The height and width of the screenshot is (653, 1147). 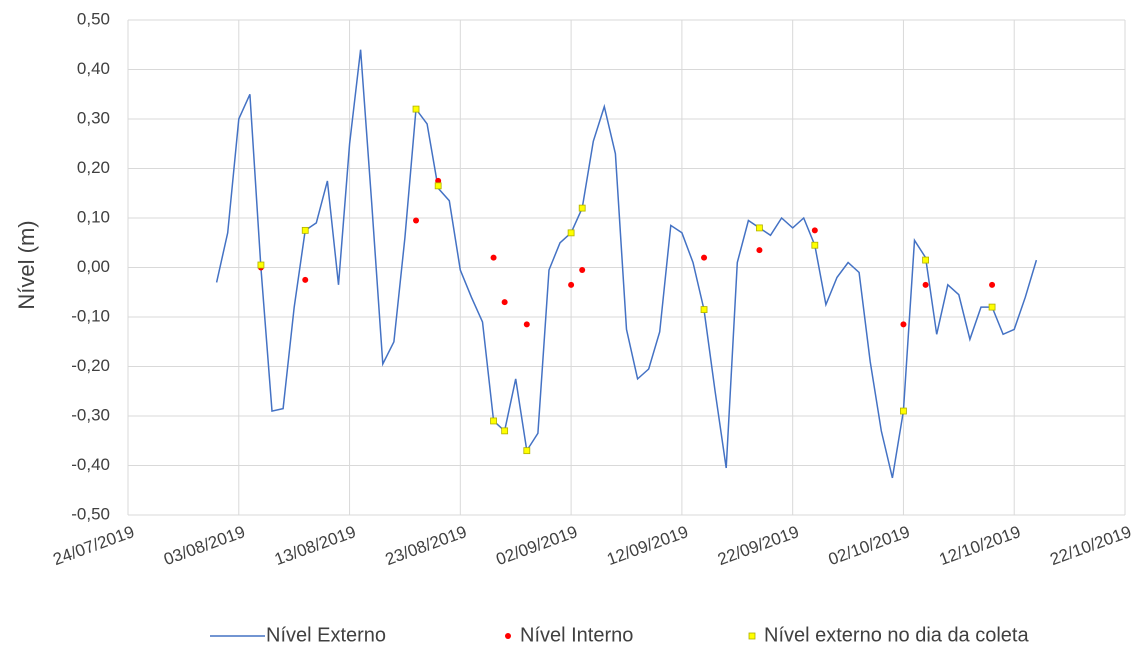 I want to click on x-tick-label: 12/10/2019, so click(x=980, y=545).